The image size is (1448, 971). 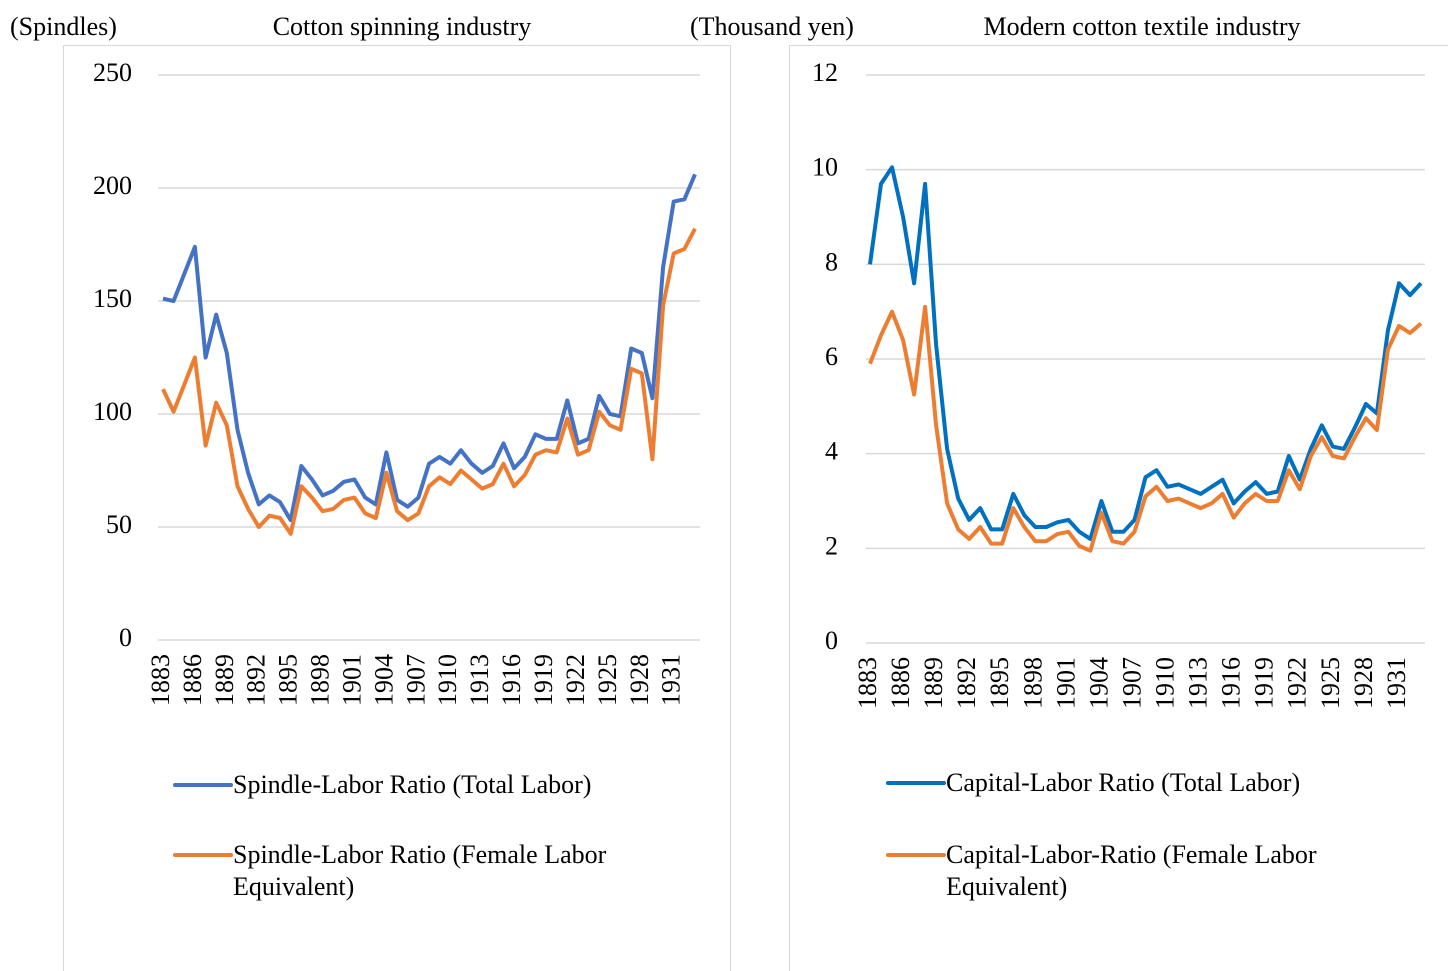 What do you see at coordinates (112, 72) in the screenshot?
I see `y-tick-label: 250` at bounding box center [112, 72].